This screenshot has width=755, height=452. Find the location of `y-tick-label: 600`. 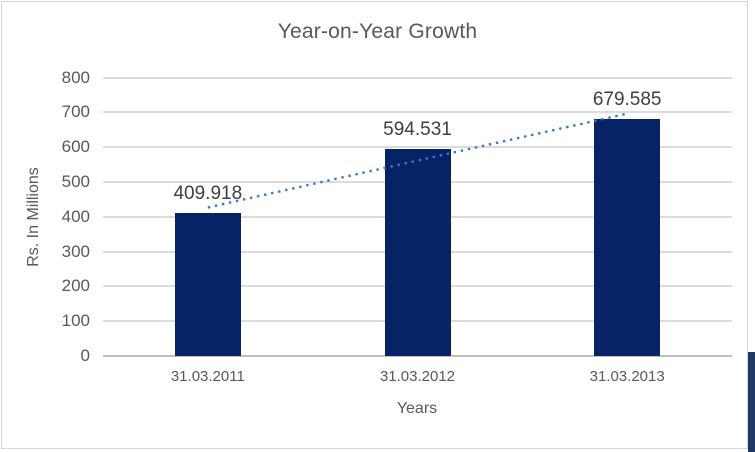

y-tick-label: 600 is located at coordinates (75, 147).